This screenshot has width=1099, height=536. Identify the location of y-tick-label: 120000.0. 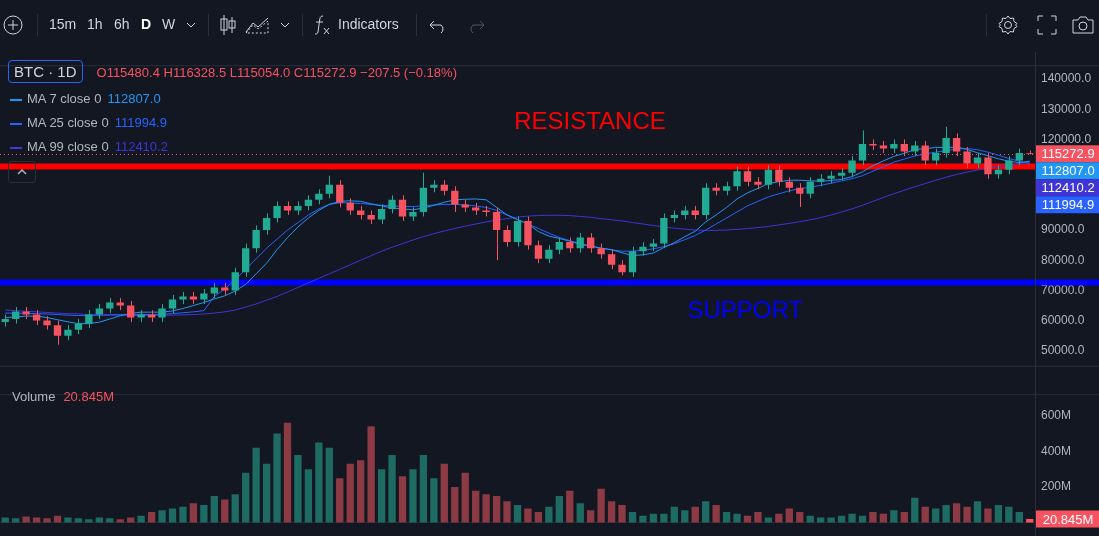
(1066, 138).